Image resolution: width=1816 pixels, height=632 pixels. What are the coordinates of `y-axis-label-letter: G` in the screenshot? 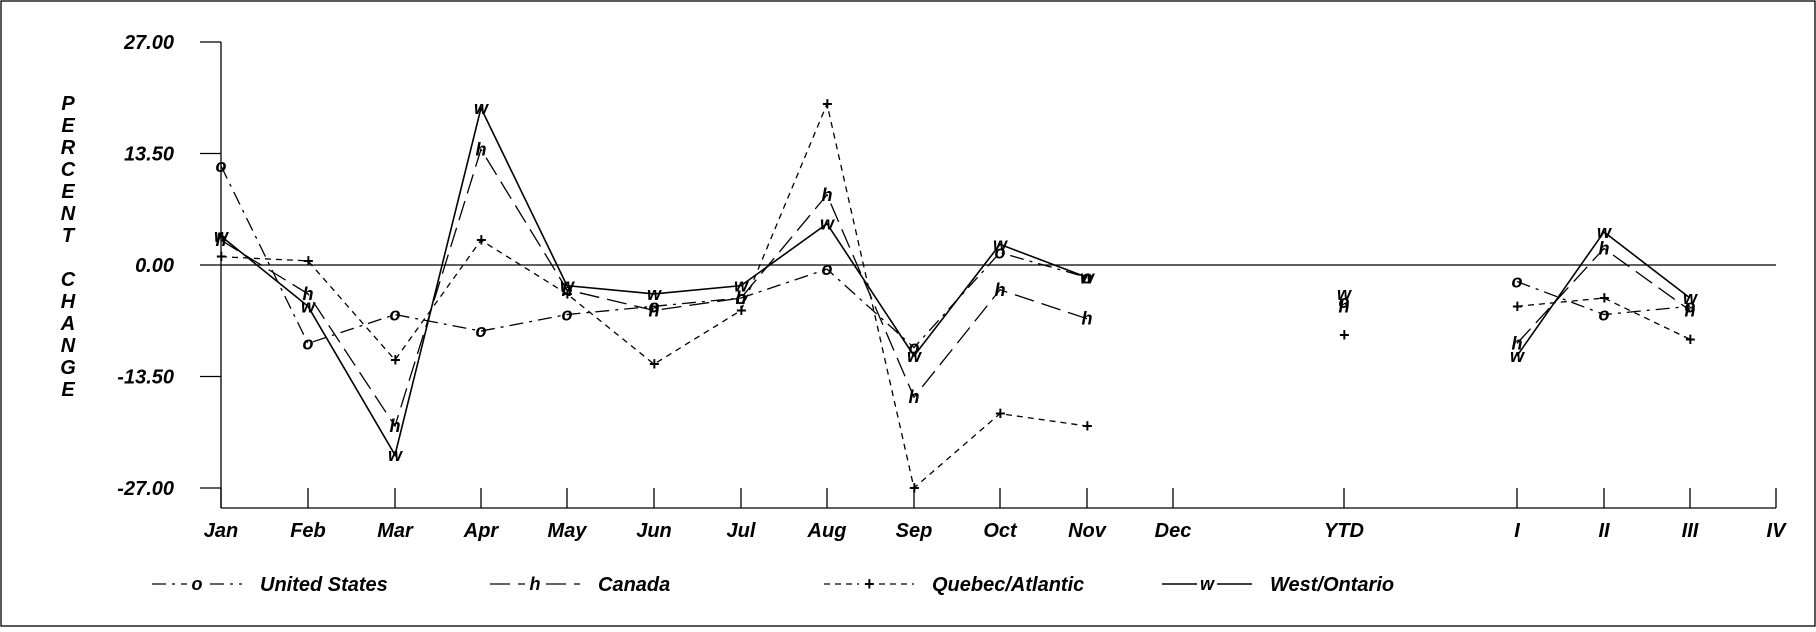 It's located at (68, 368).